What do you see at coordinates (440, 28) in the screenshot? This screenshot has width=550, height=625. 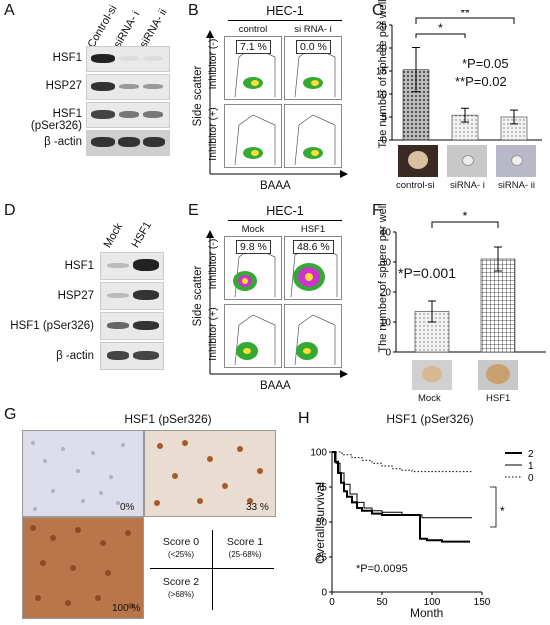 I see `chart-c-sig-1: *` at bounding box center [440, 28].